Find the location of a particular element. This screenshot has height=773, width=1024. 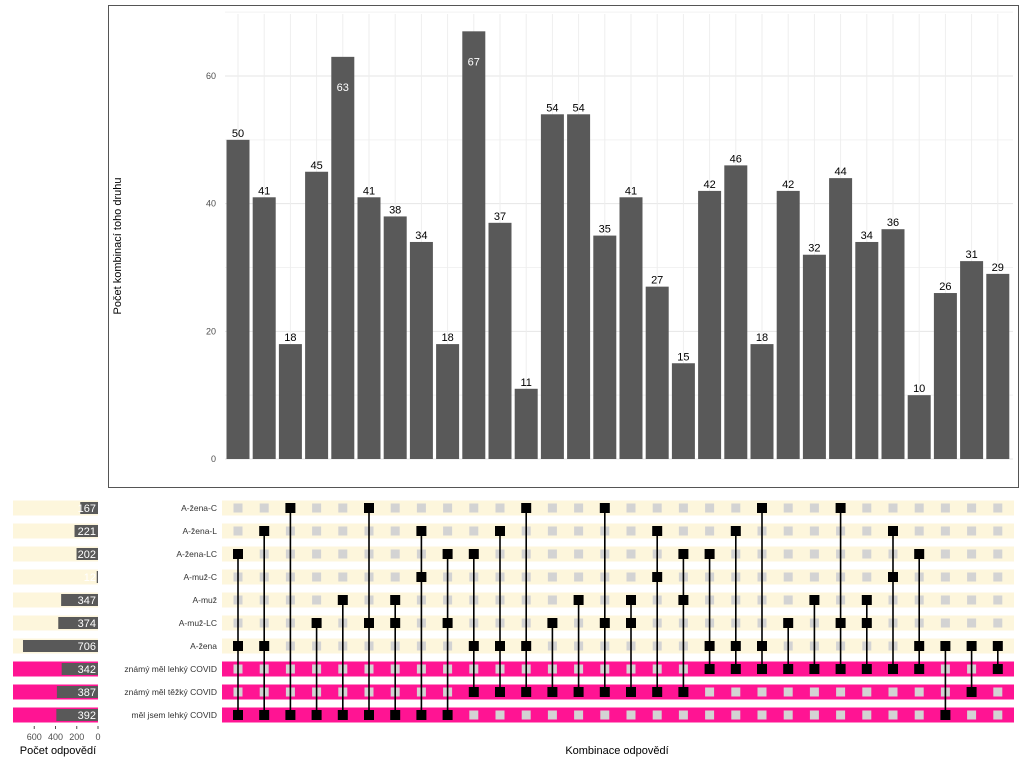

set-name-label: A-muž-C is located at coordinates (200, 577).